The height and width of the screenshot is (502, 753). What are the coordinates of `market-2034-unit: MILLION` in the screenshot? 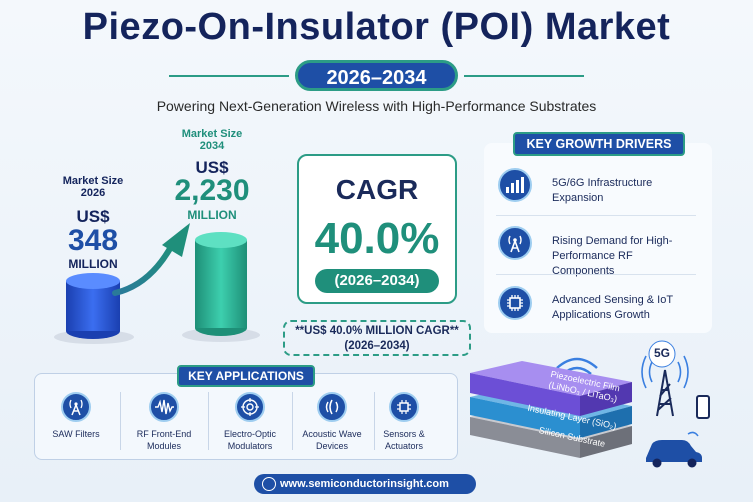 It's located at (212, 215).